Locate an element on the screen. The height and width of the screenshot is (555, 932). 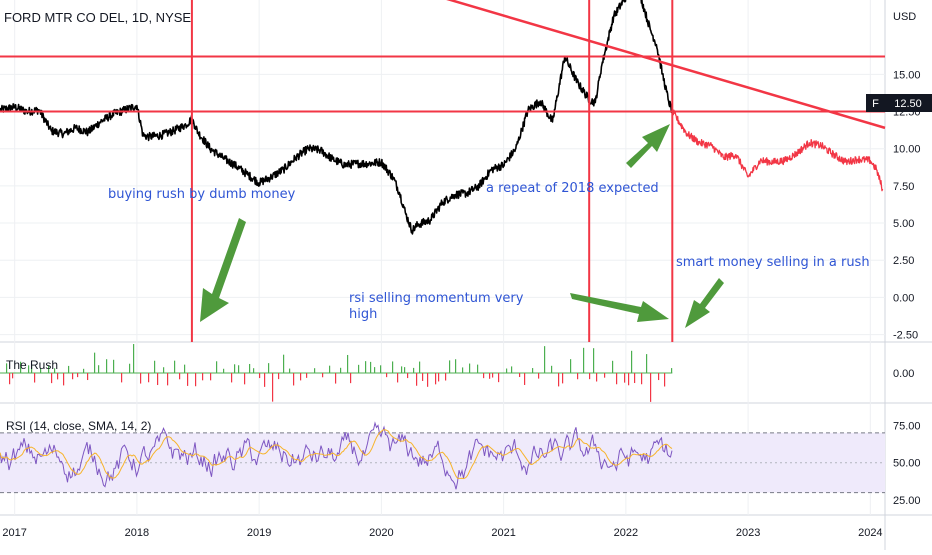
price-tick-label: -2.50 is located at coordinates (905, 336).